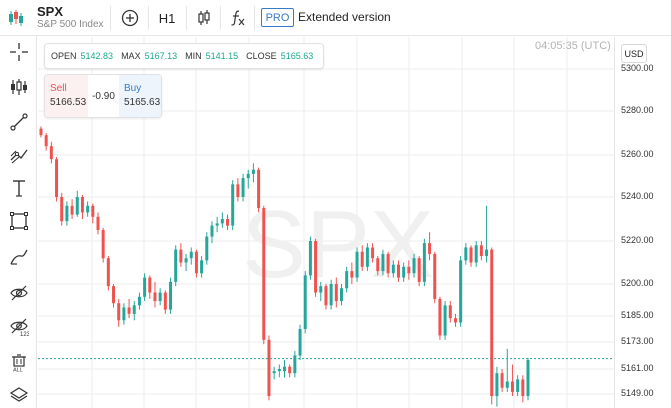  I want to click on price-tick-label: 5300.00, so click(637, 68).